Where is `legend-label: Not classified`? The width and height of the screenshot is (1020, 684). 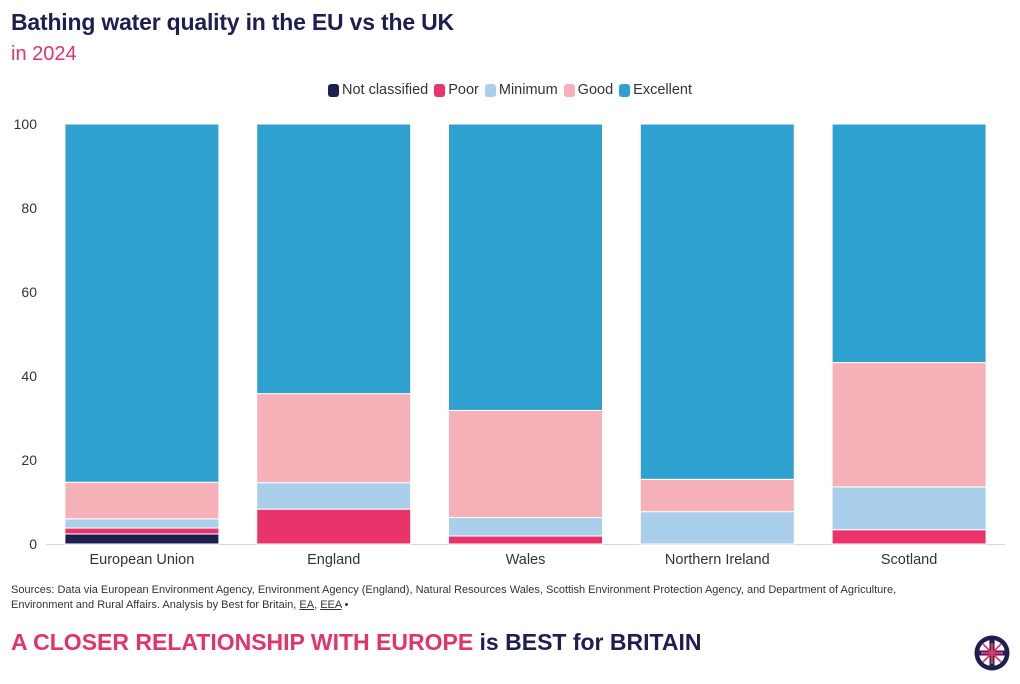
legend-label: Not classified is located at coordinates (385, 90).